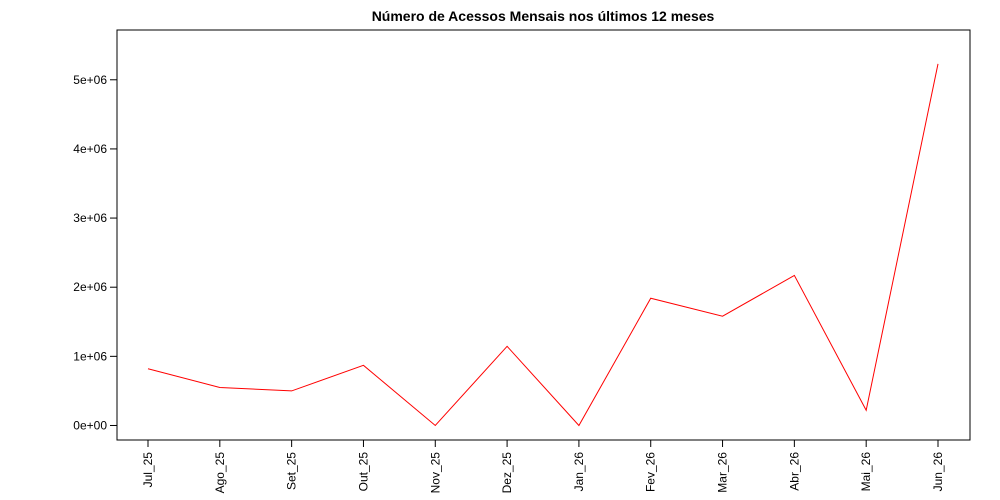 This screenshot has width=1000, height=500. Describe the element at coordinates (651, 472) in the screenshot. I see `x-tick-label: Fev_26` at that location.